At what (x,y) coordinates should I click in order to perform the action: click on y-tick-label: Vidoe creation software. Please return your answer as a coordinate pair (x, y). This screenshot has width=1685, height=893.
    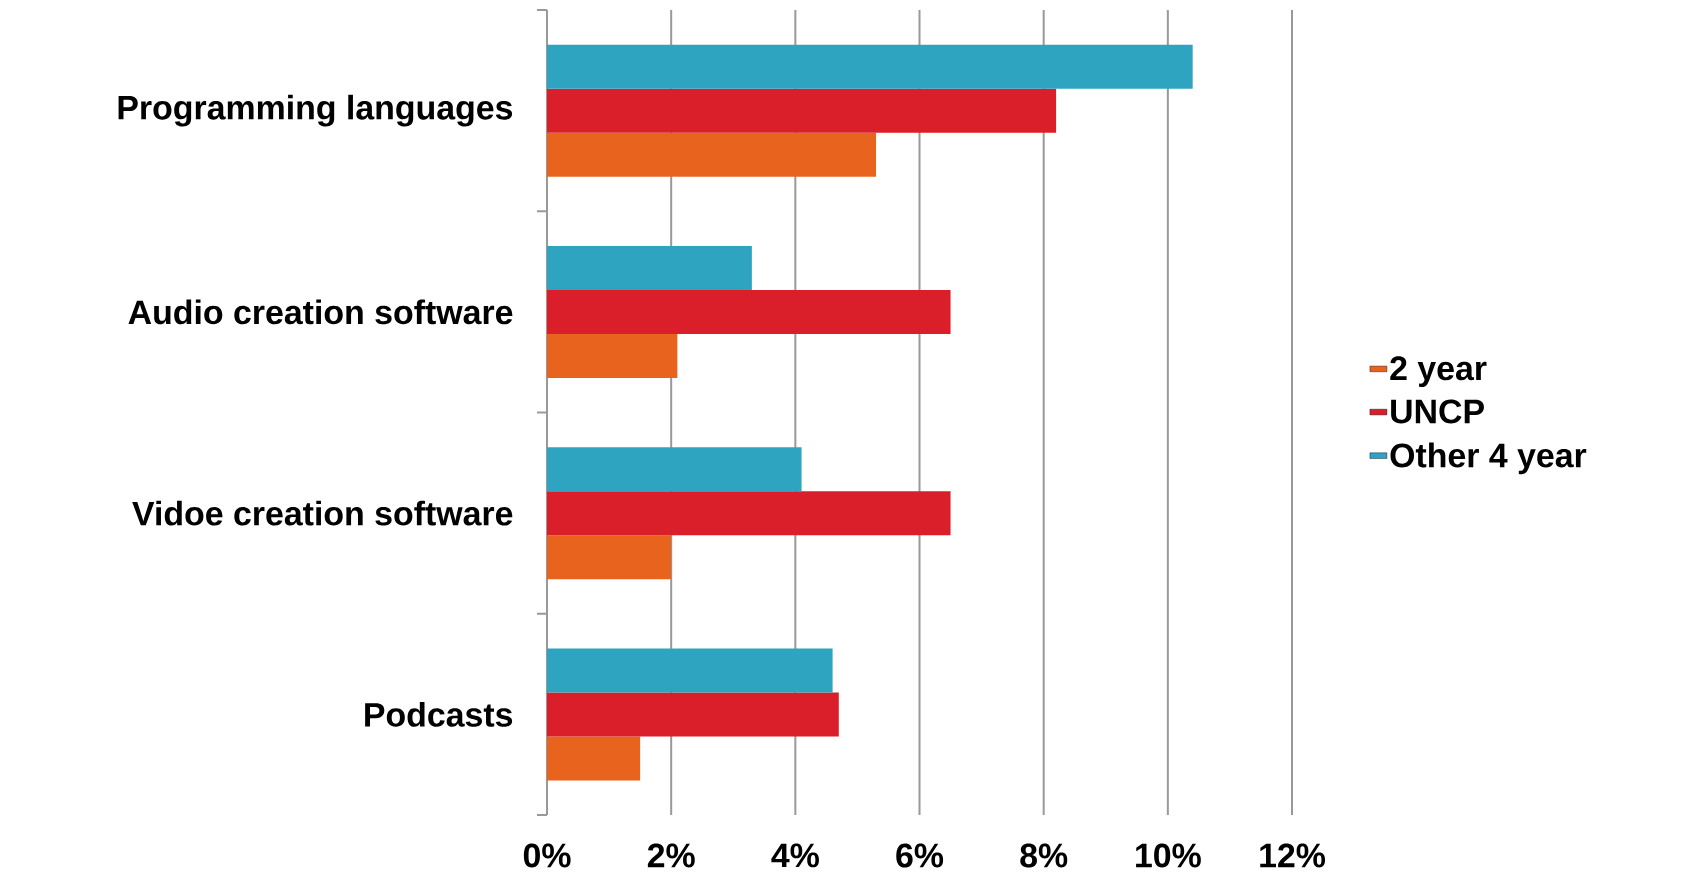
    Looking at the image, I should click on (322, 513).